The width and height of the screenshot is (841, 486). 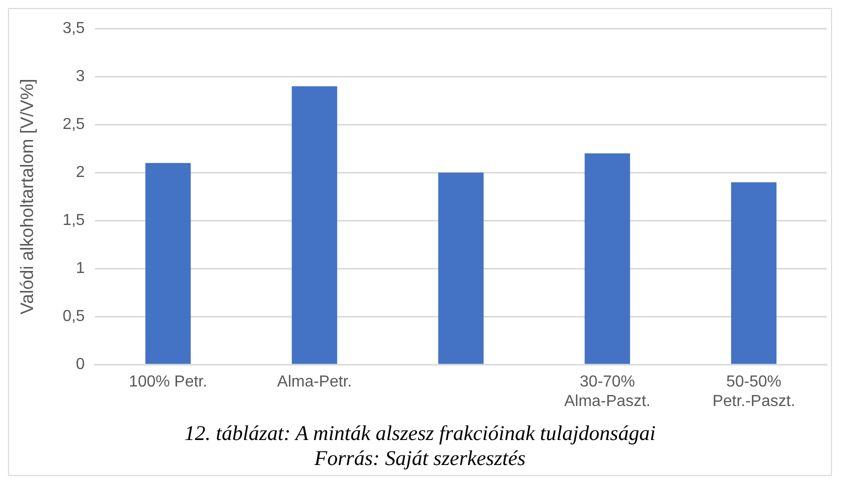 What do you see at coordinates (420, 458) in the screenshot?
I see `text: Forrás: Saját szerkesztés` at bounding box center [420, 458].